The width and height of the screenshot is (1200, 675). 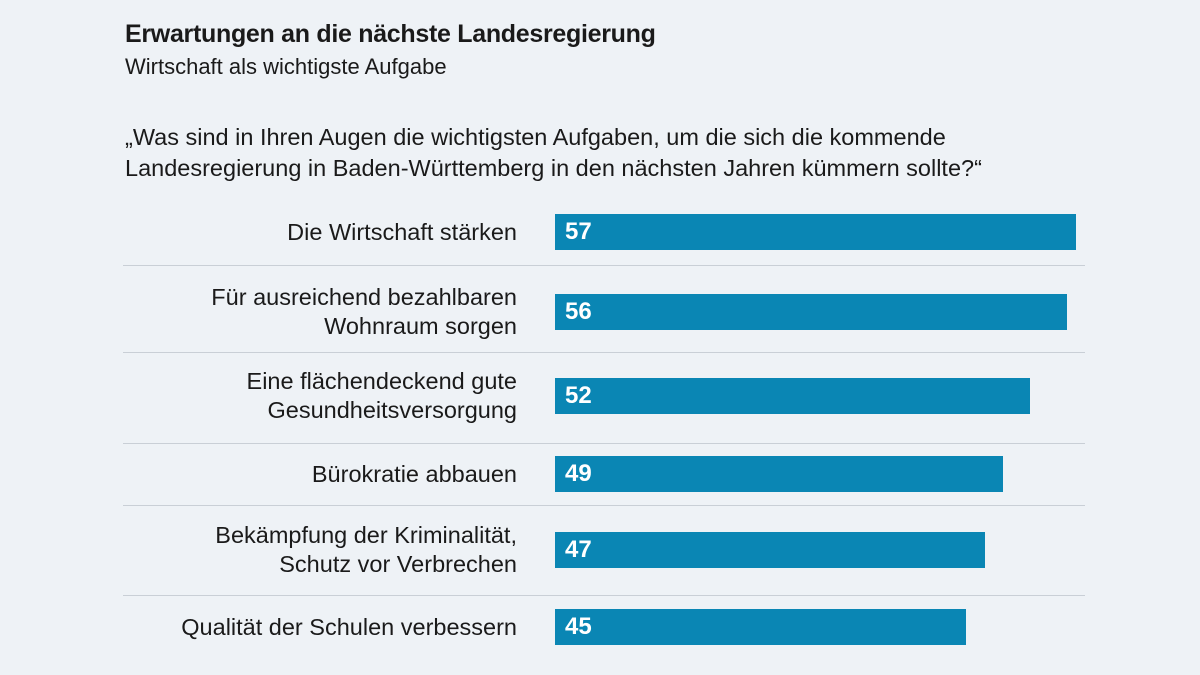 I want to click on category-label: Die Wirtschaft stärken, so click(x=402, y=231).